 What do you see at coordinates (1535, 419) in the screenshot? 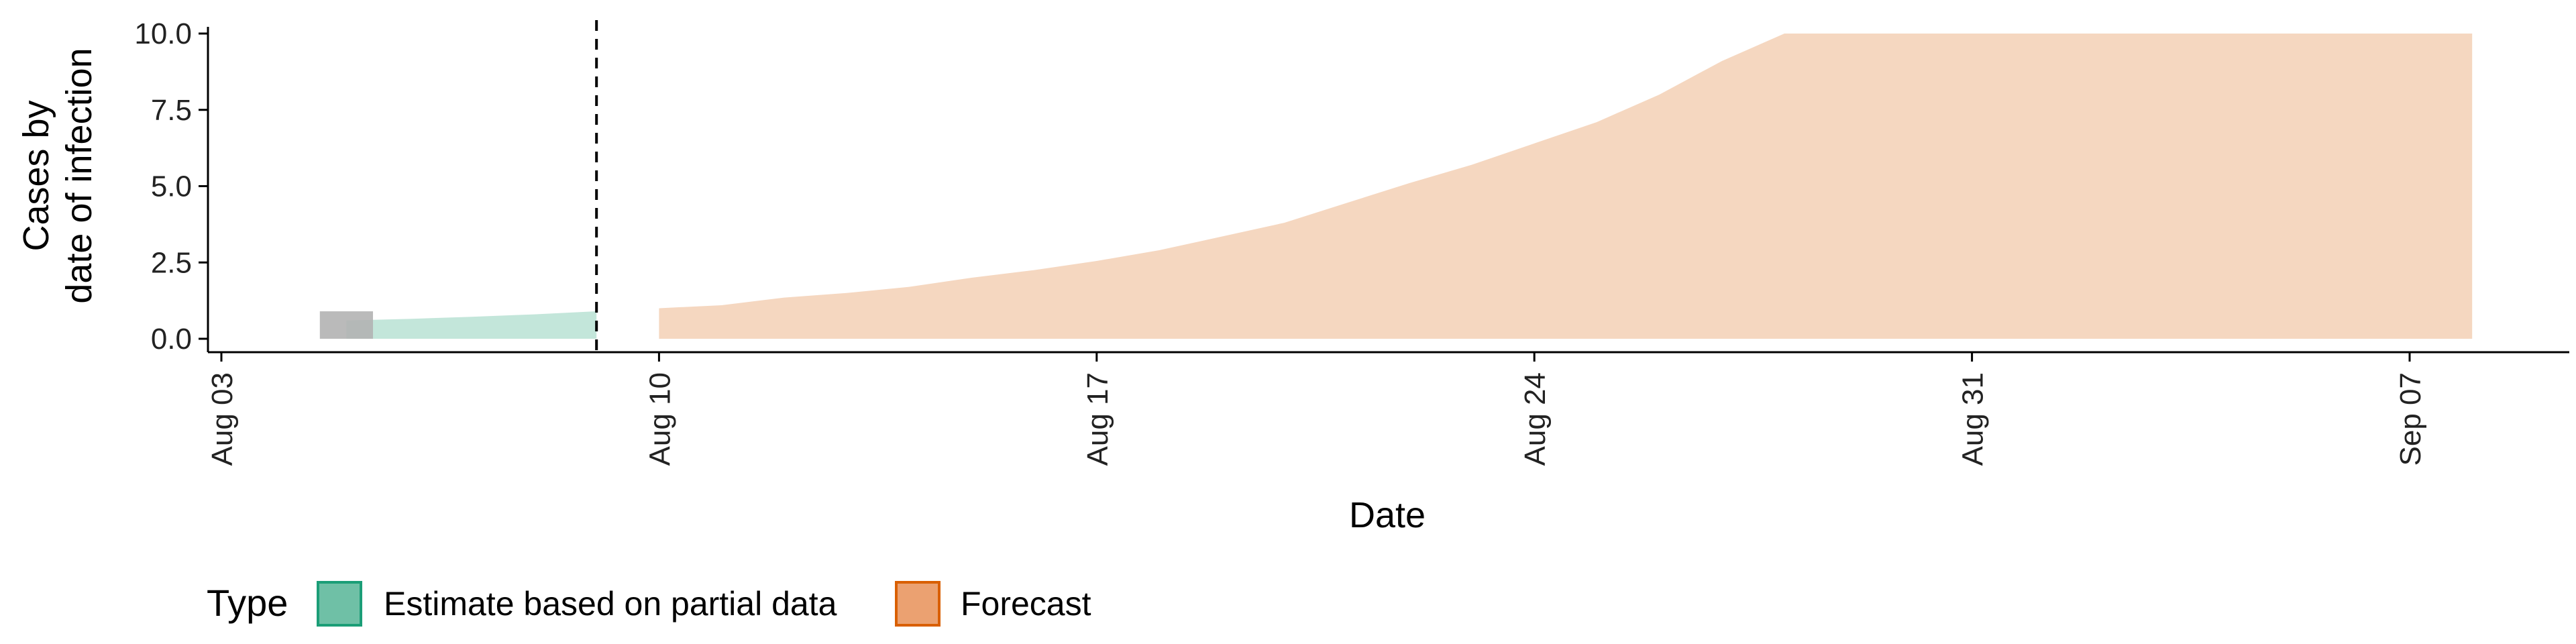
I see `x-tick-label-3: Aug 24` at bounding box center [1535, 419].